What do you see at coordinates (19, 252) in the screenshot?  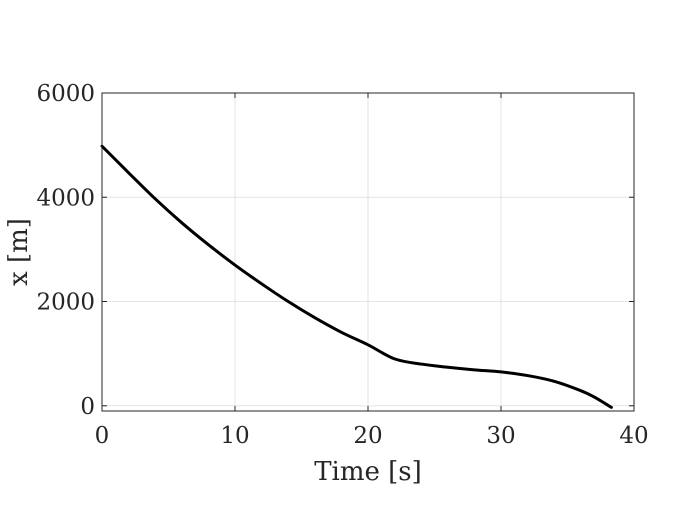 I see `y-axis-label: x [m]` at bounding box center [19, 252].